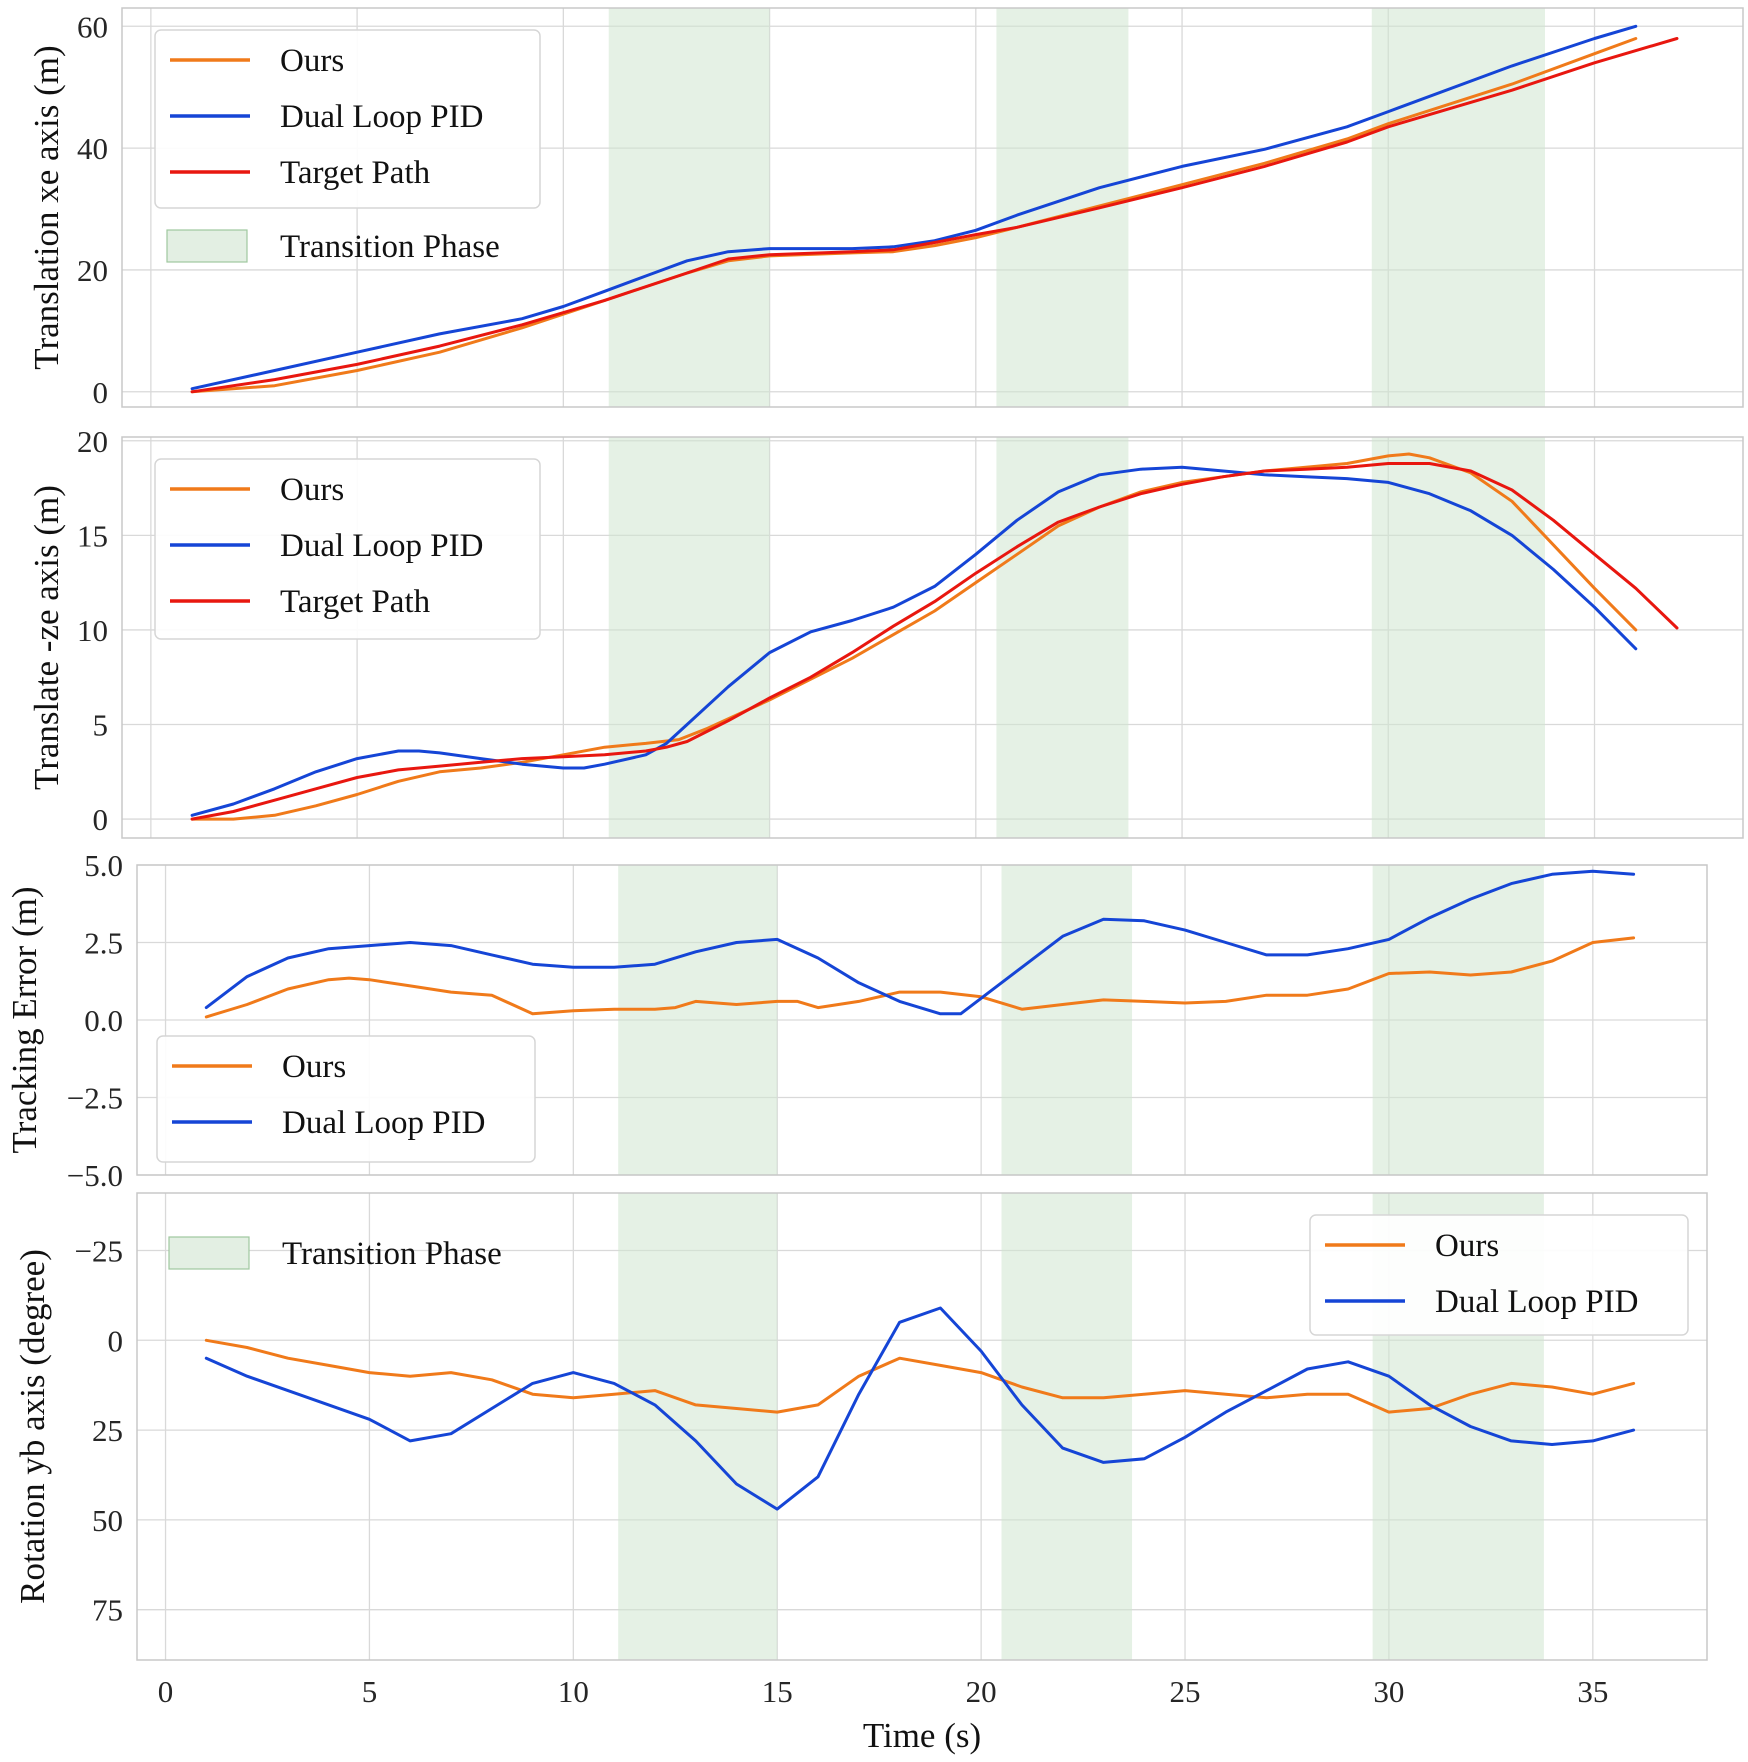 The height and width of the screenshot is (1762, 1748). I want to click on y-tick-label: 50, so click(107, 1520).